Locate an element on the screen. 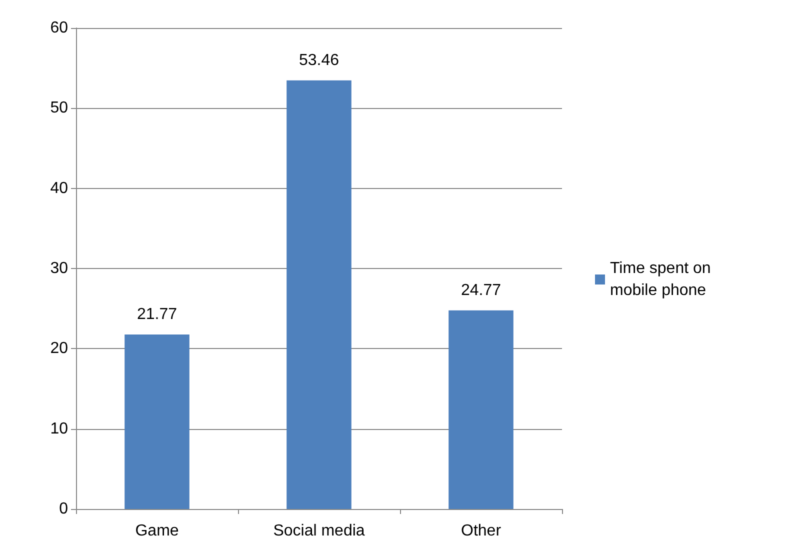 This screenshot has width=799, height=559. x-tick-label: Game is located at coordinates (157, 531).